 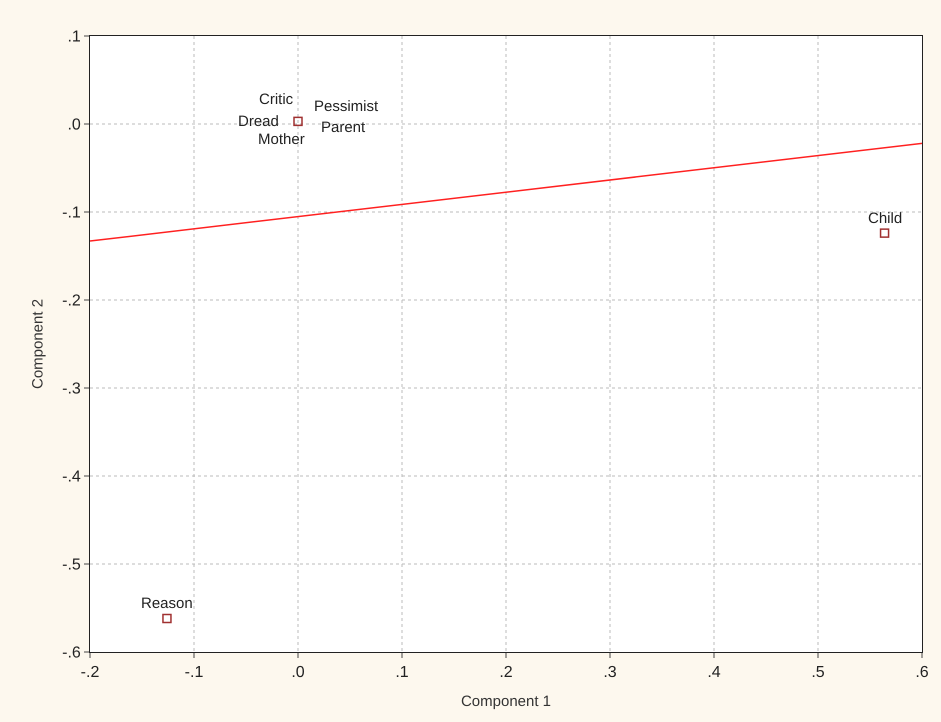 I want to click on annotation: Mother, so click(x=281, y=139).